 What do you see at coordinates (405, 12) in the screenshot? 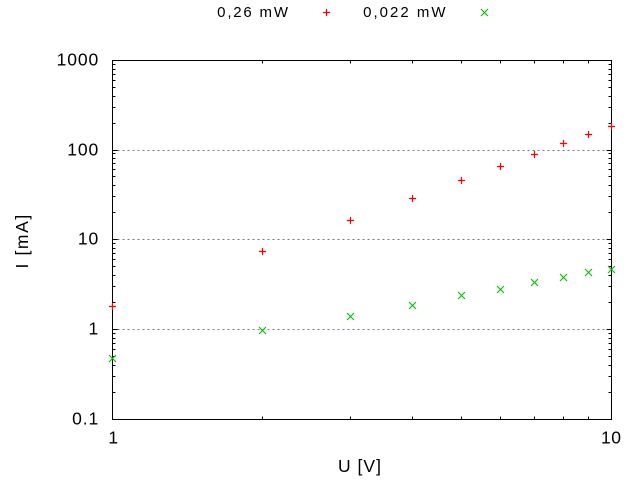
I see `svg-text: 0,022 mW` at bounding box center [405, 12].